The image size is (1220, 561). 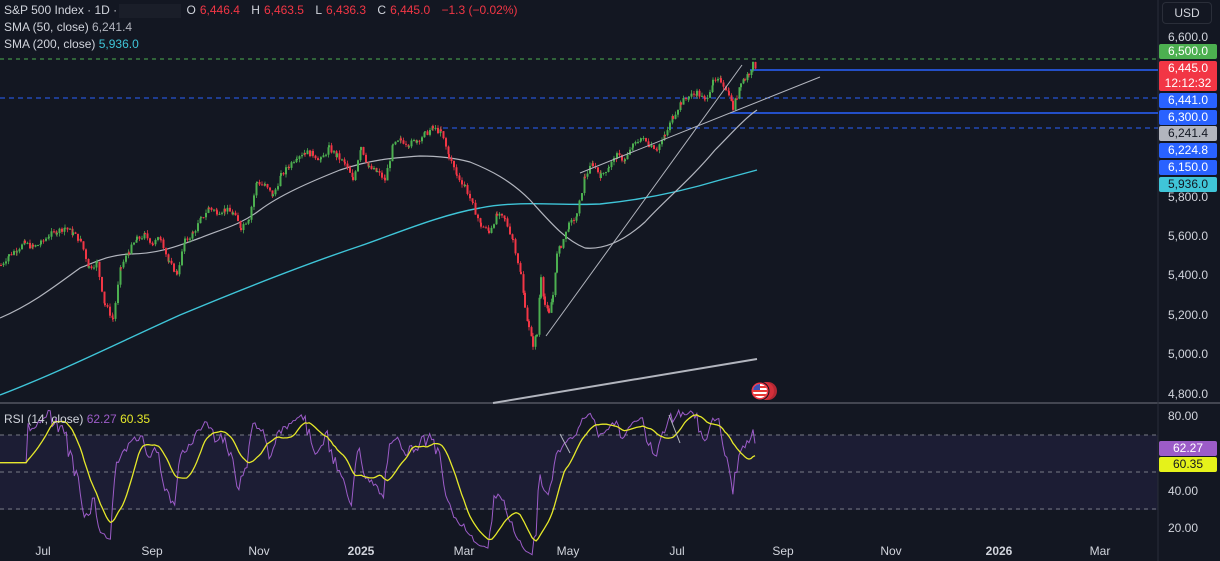 What do you see at coordinates (1188, 184) in the screenshot?
I see `price-tag-sma200: 5,936.0` at bounding box center [1188, 184].